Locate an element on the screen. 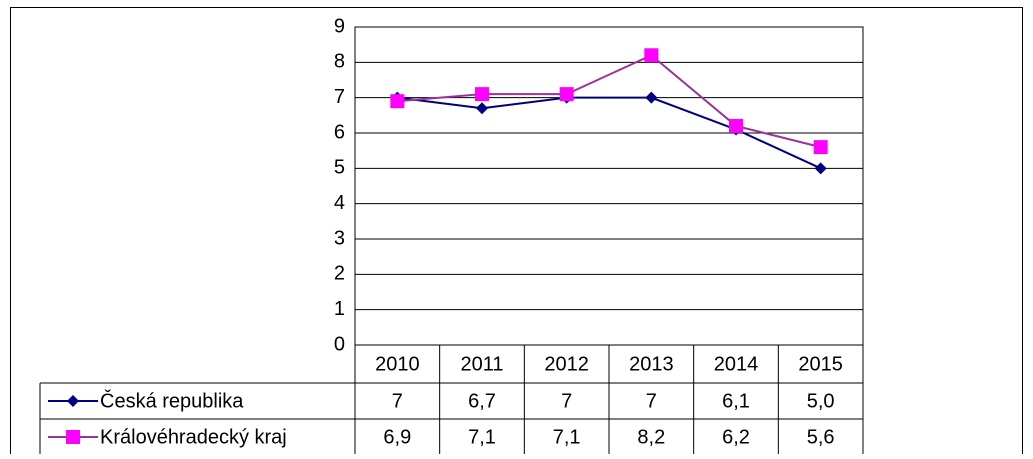  legend-label: Královéhradecký kraj is located at coordinates (193, 437).